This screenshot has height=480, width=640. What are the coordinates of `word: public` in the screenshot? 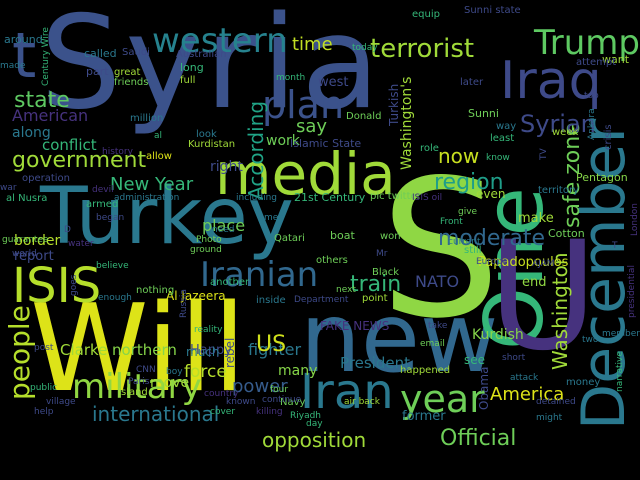 It's located at (44, 388).